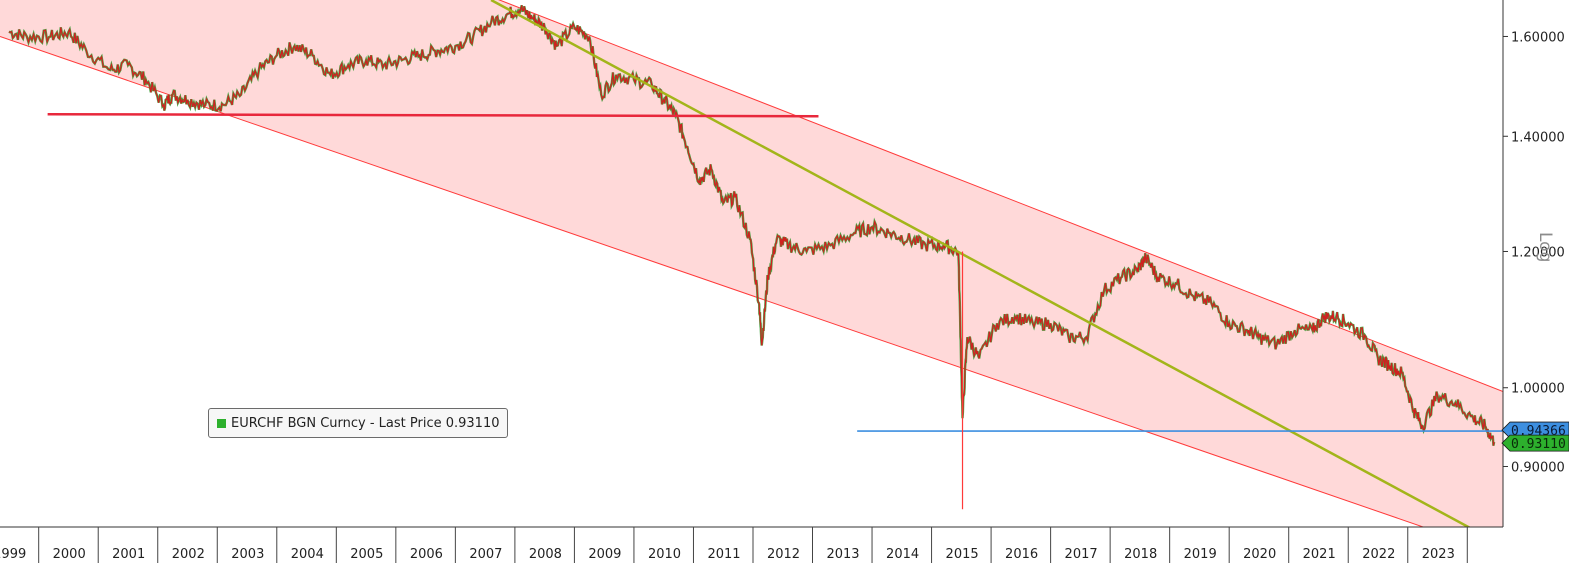 This screenshot has height=563, width=1569. Describe the element at coordinates (604, 554) in the screenshot. I see `x-tick-label: 2009` at that location.